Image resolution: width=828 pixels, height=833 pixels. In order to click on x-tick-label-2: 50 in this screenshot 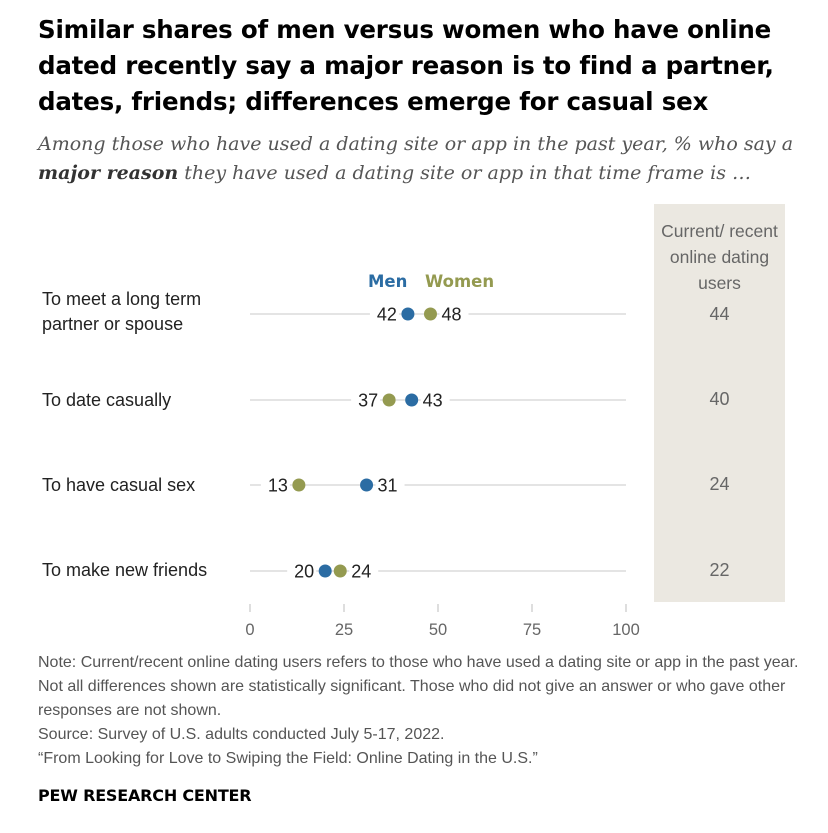, I will do `click(438, 630)`.